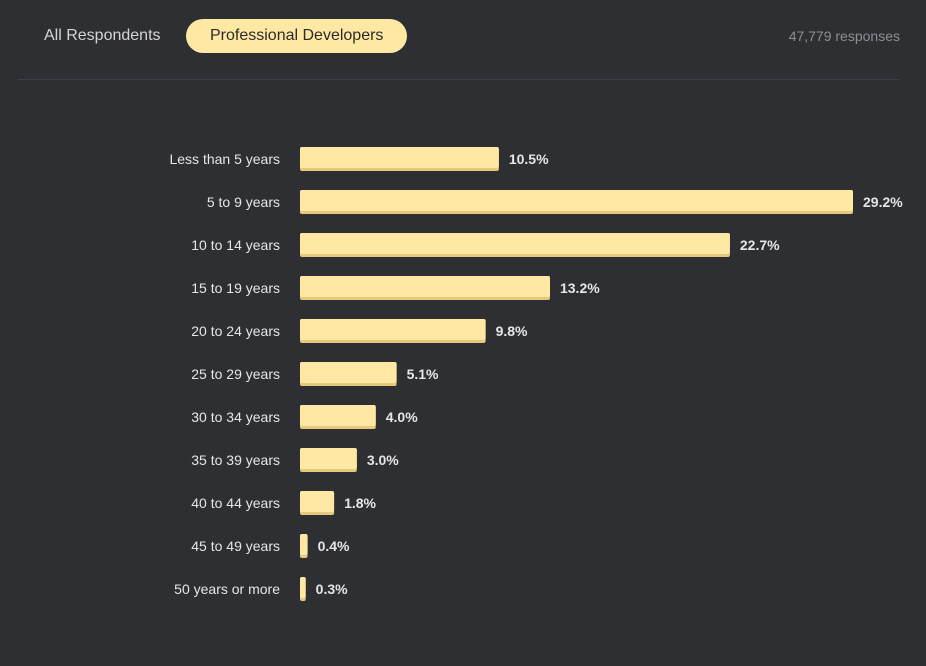 This screenshot has width=926, height=666. Describe the element at coordinates (235, 245) in the screenshot. I see `category-label: 10 to 14 years` at that location.